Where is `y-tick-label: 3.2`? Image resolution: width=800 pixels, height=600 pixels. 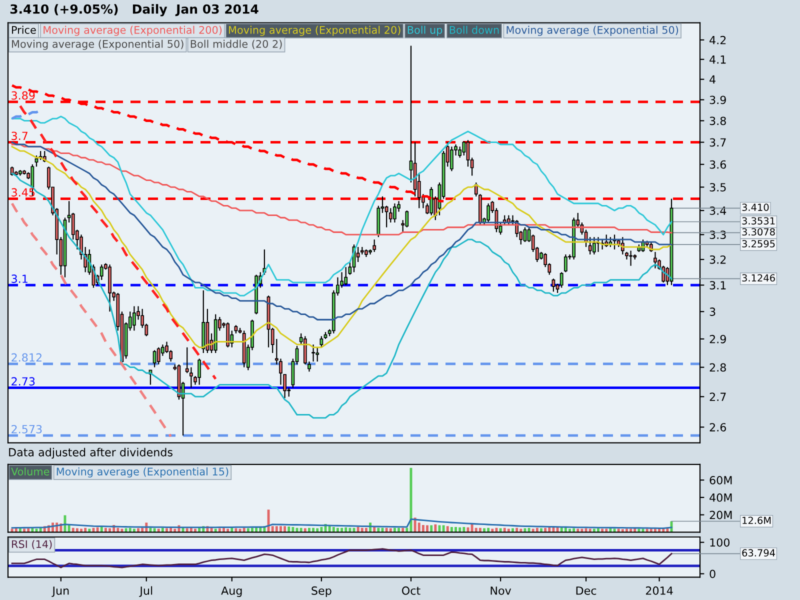
y-tick-label: 3.2 is located at coordinates (718, 259).